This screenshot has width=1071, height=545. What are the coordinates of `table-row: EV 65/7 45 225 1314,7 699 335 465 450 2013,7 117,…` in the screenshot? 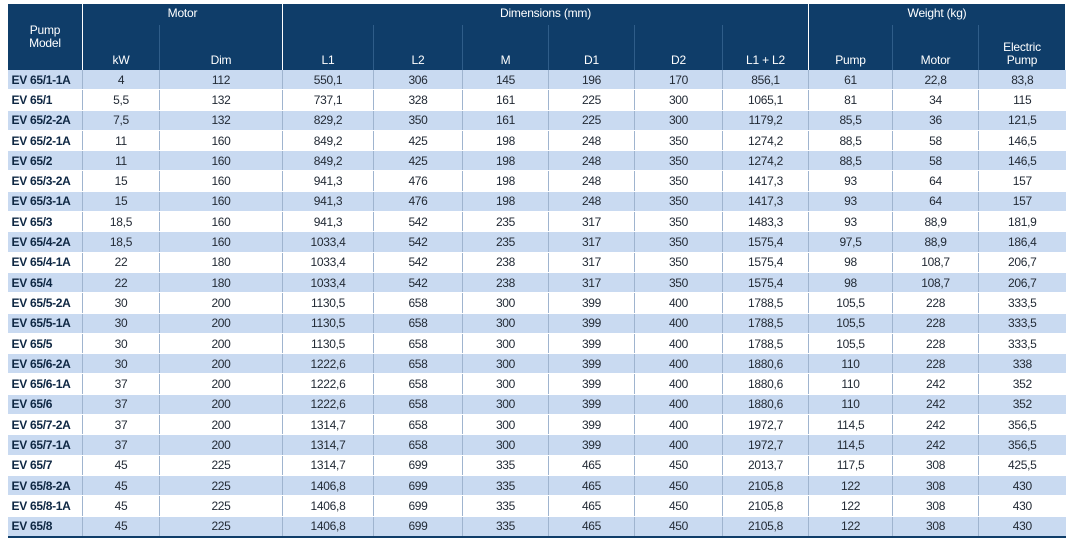 It's located at (536, 465).